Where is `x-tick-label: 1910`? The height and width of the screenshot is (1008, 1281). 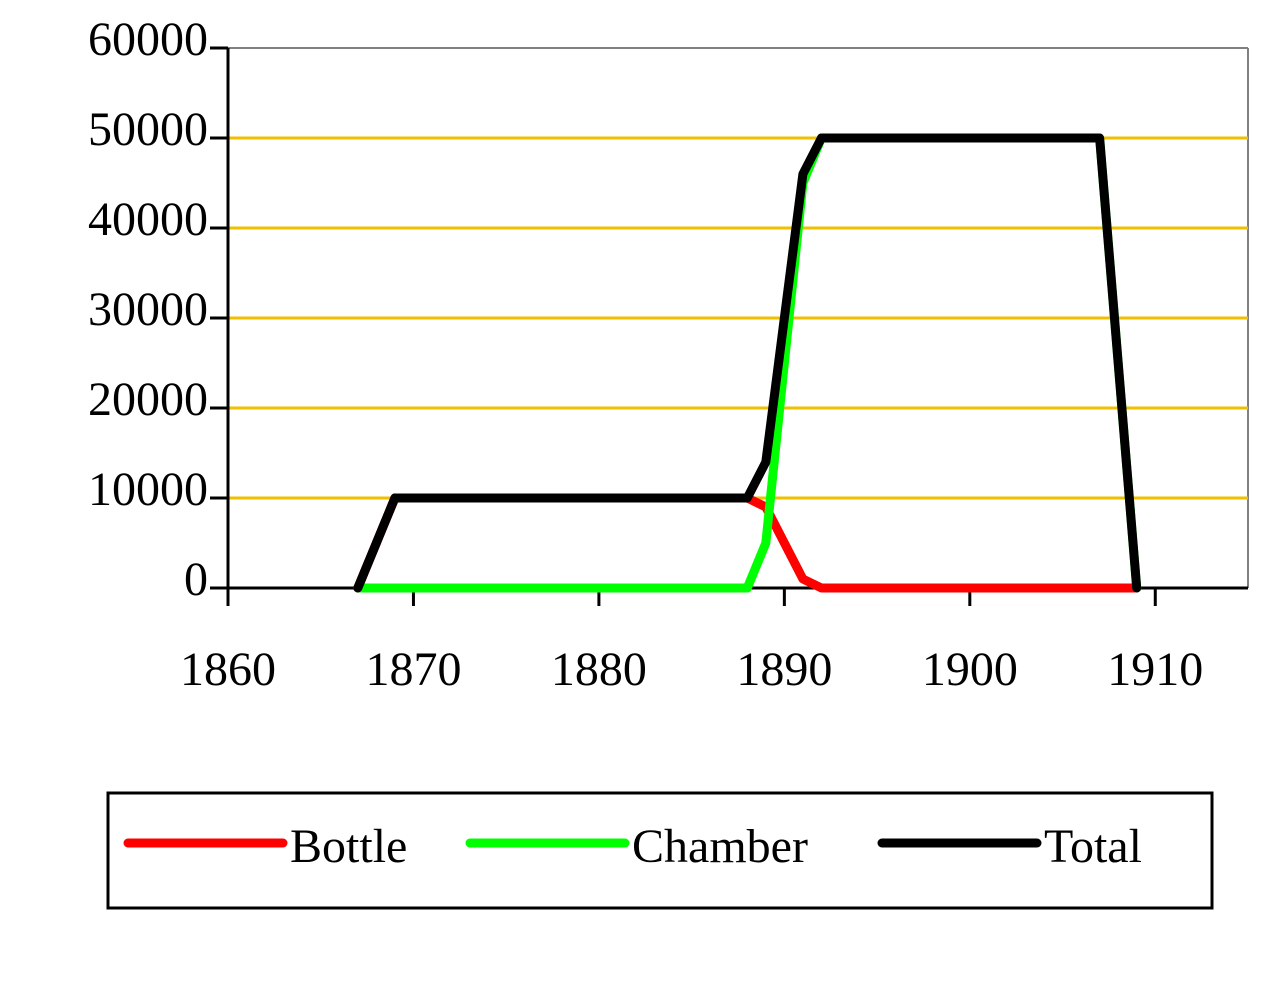 x-tick-label: 1910 is located at coordinates (1155, 669).